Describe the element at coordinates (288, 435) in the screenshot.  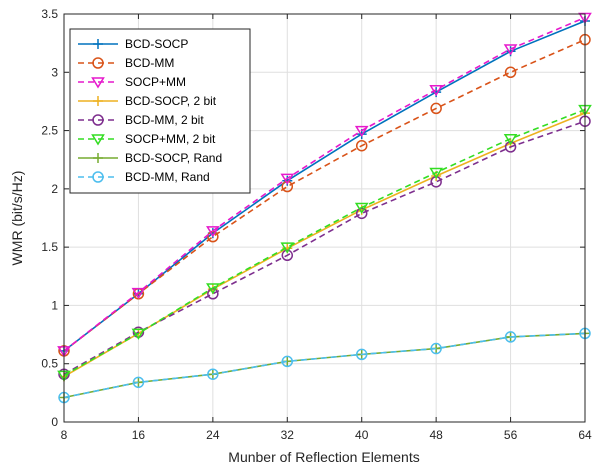
I see `x-tick-label: 32` at that location.